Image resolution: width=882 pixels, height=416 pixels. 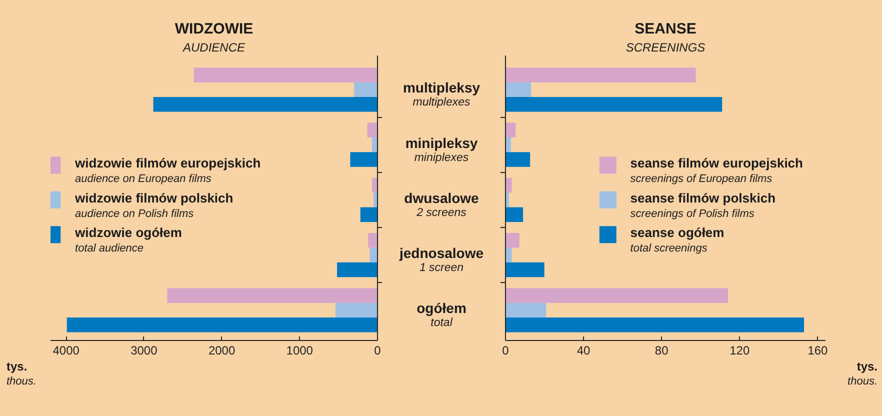 I want to click on legend-label: seanse filmów polskich screenings of Polish films, so click(x=703, y=205).